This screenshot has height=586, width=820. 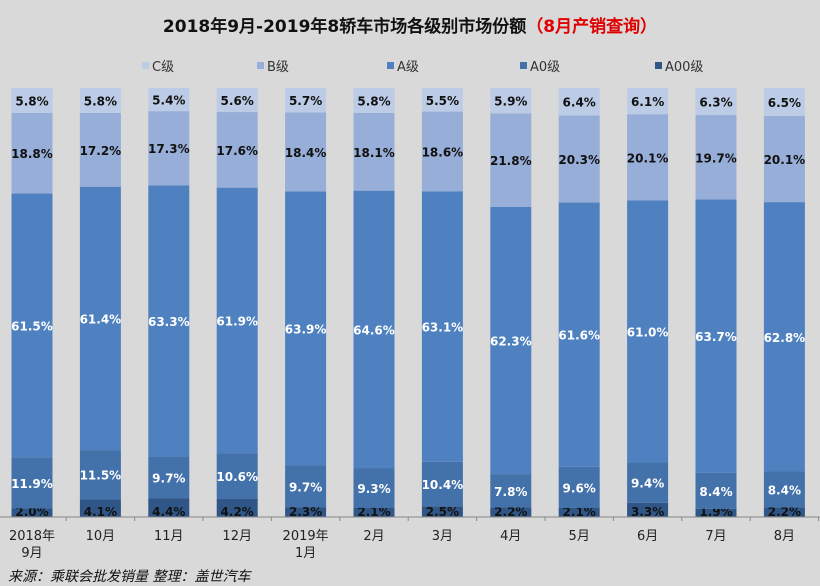 I want to click on data-label: 17.3%, so click(x=169, y=149).